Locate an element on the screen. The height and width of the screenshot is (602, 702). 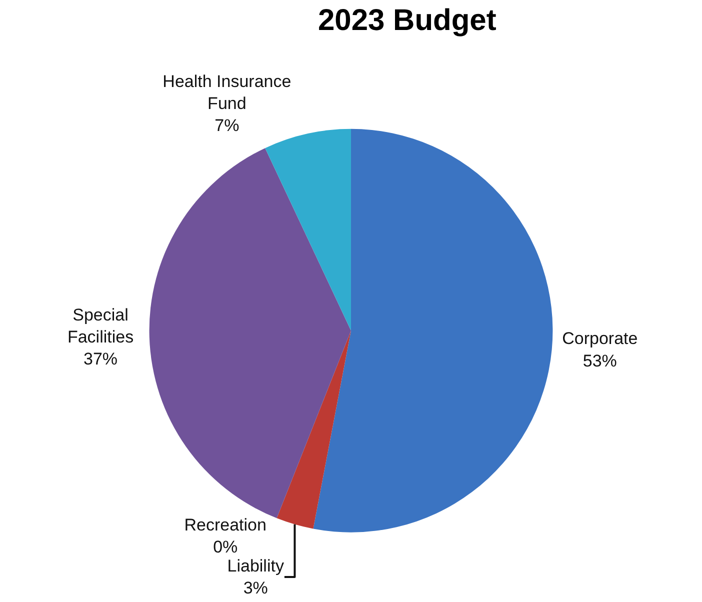
slice-label: Liability is located at coordinates (255, 566).